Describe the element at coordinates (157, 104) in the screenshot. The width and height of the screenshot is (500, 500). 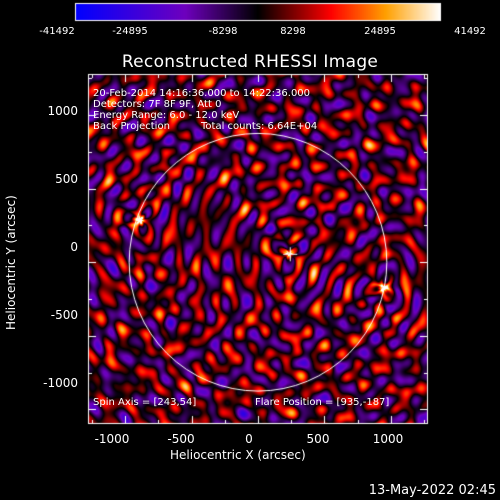
I see `detectors-label: Detectors: 7F 8F 9F, Att 0` at that location.